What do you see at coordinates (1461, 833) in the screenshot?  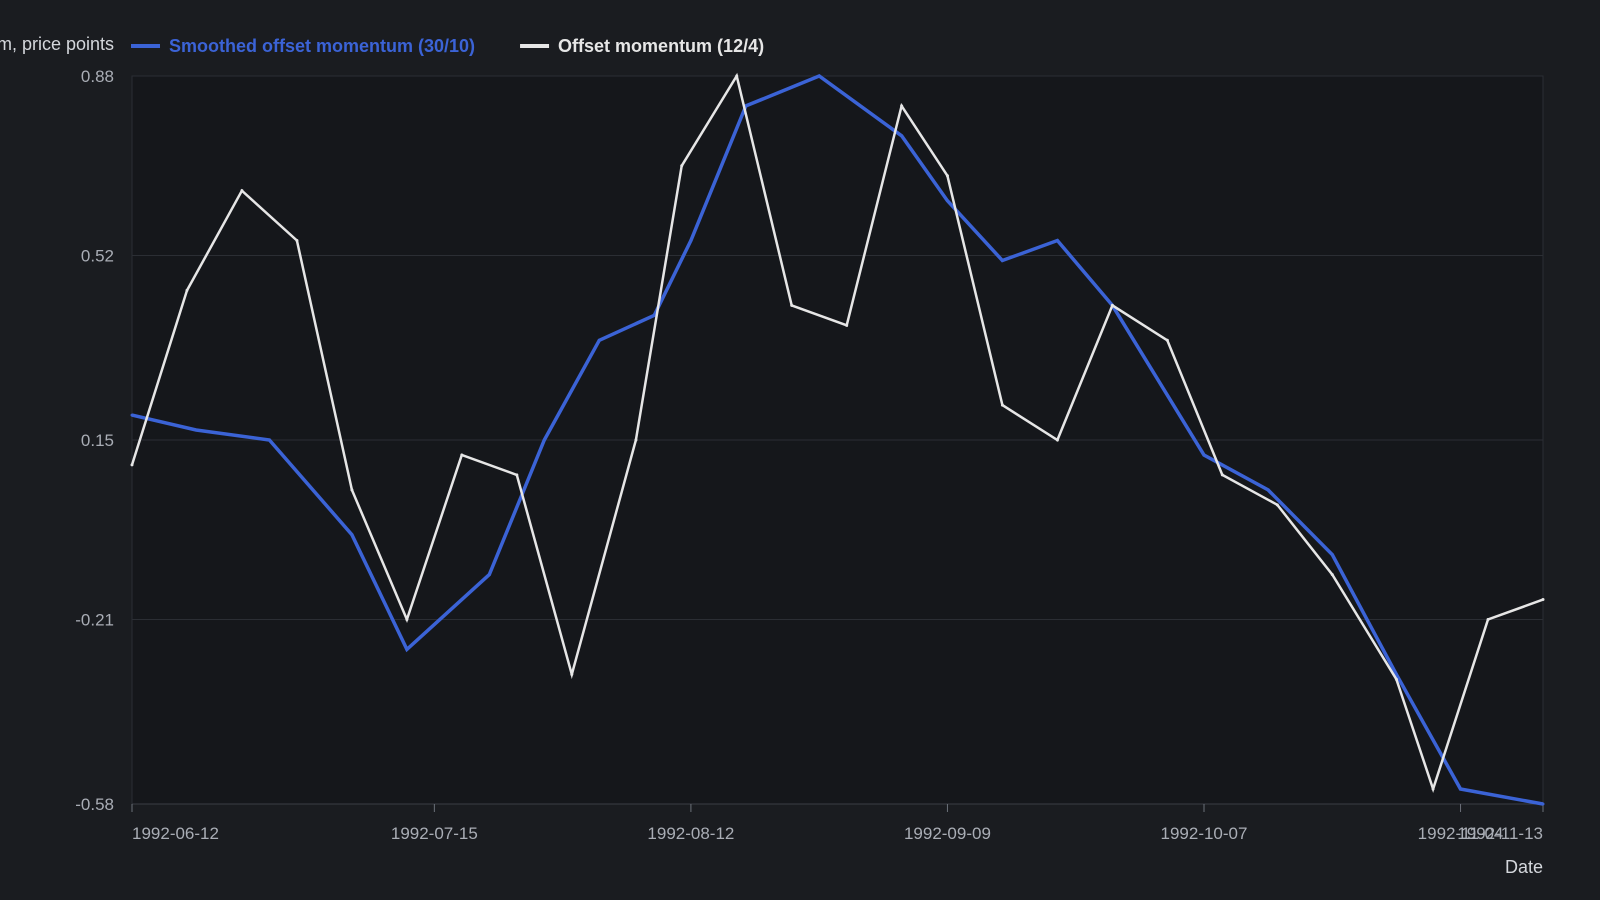 I see `x-tick-label: 1992-11-04` at bounding box center [1461, 833].